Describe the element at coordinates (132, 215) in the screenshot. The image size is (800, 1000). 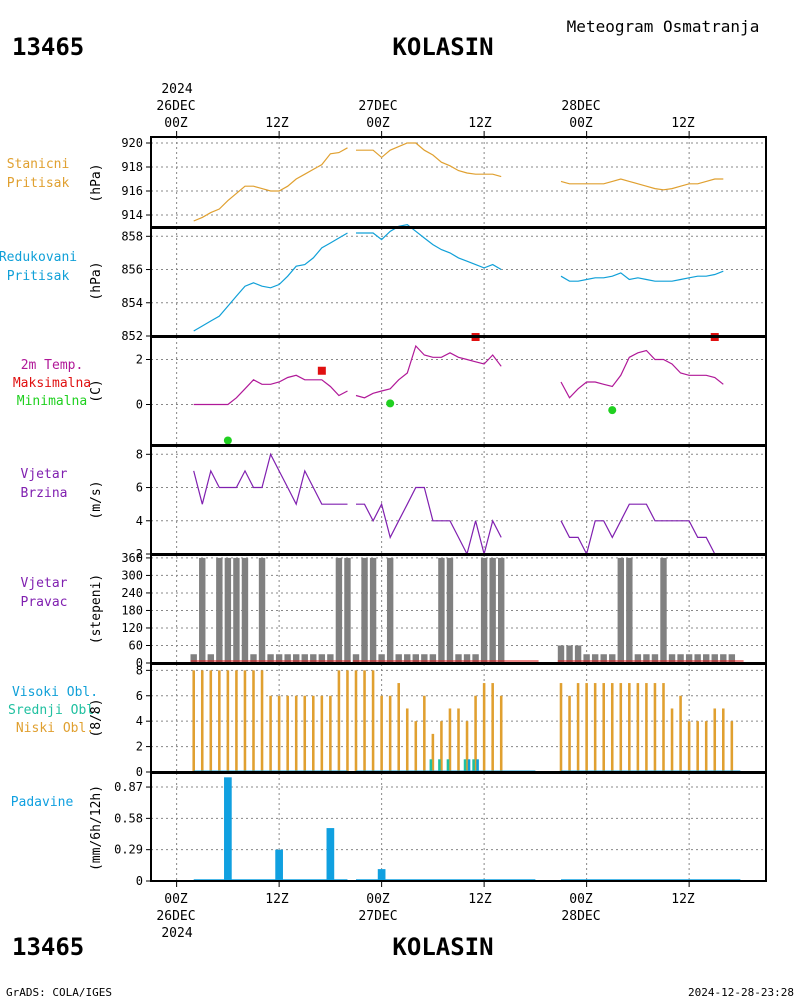
I see `y-tick-label: 914` at that location.